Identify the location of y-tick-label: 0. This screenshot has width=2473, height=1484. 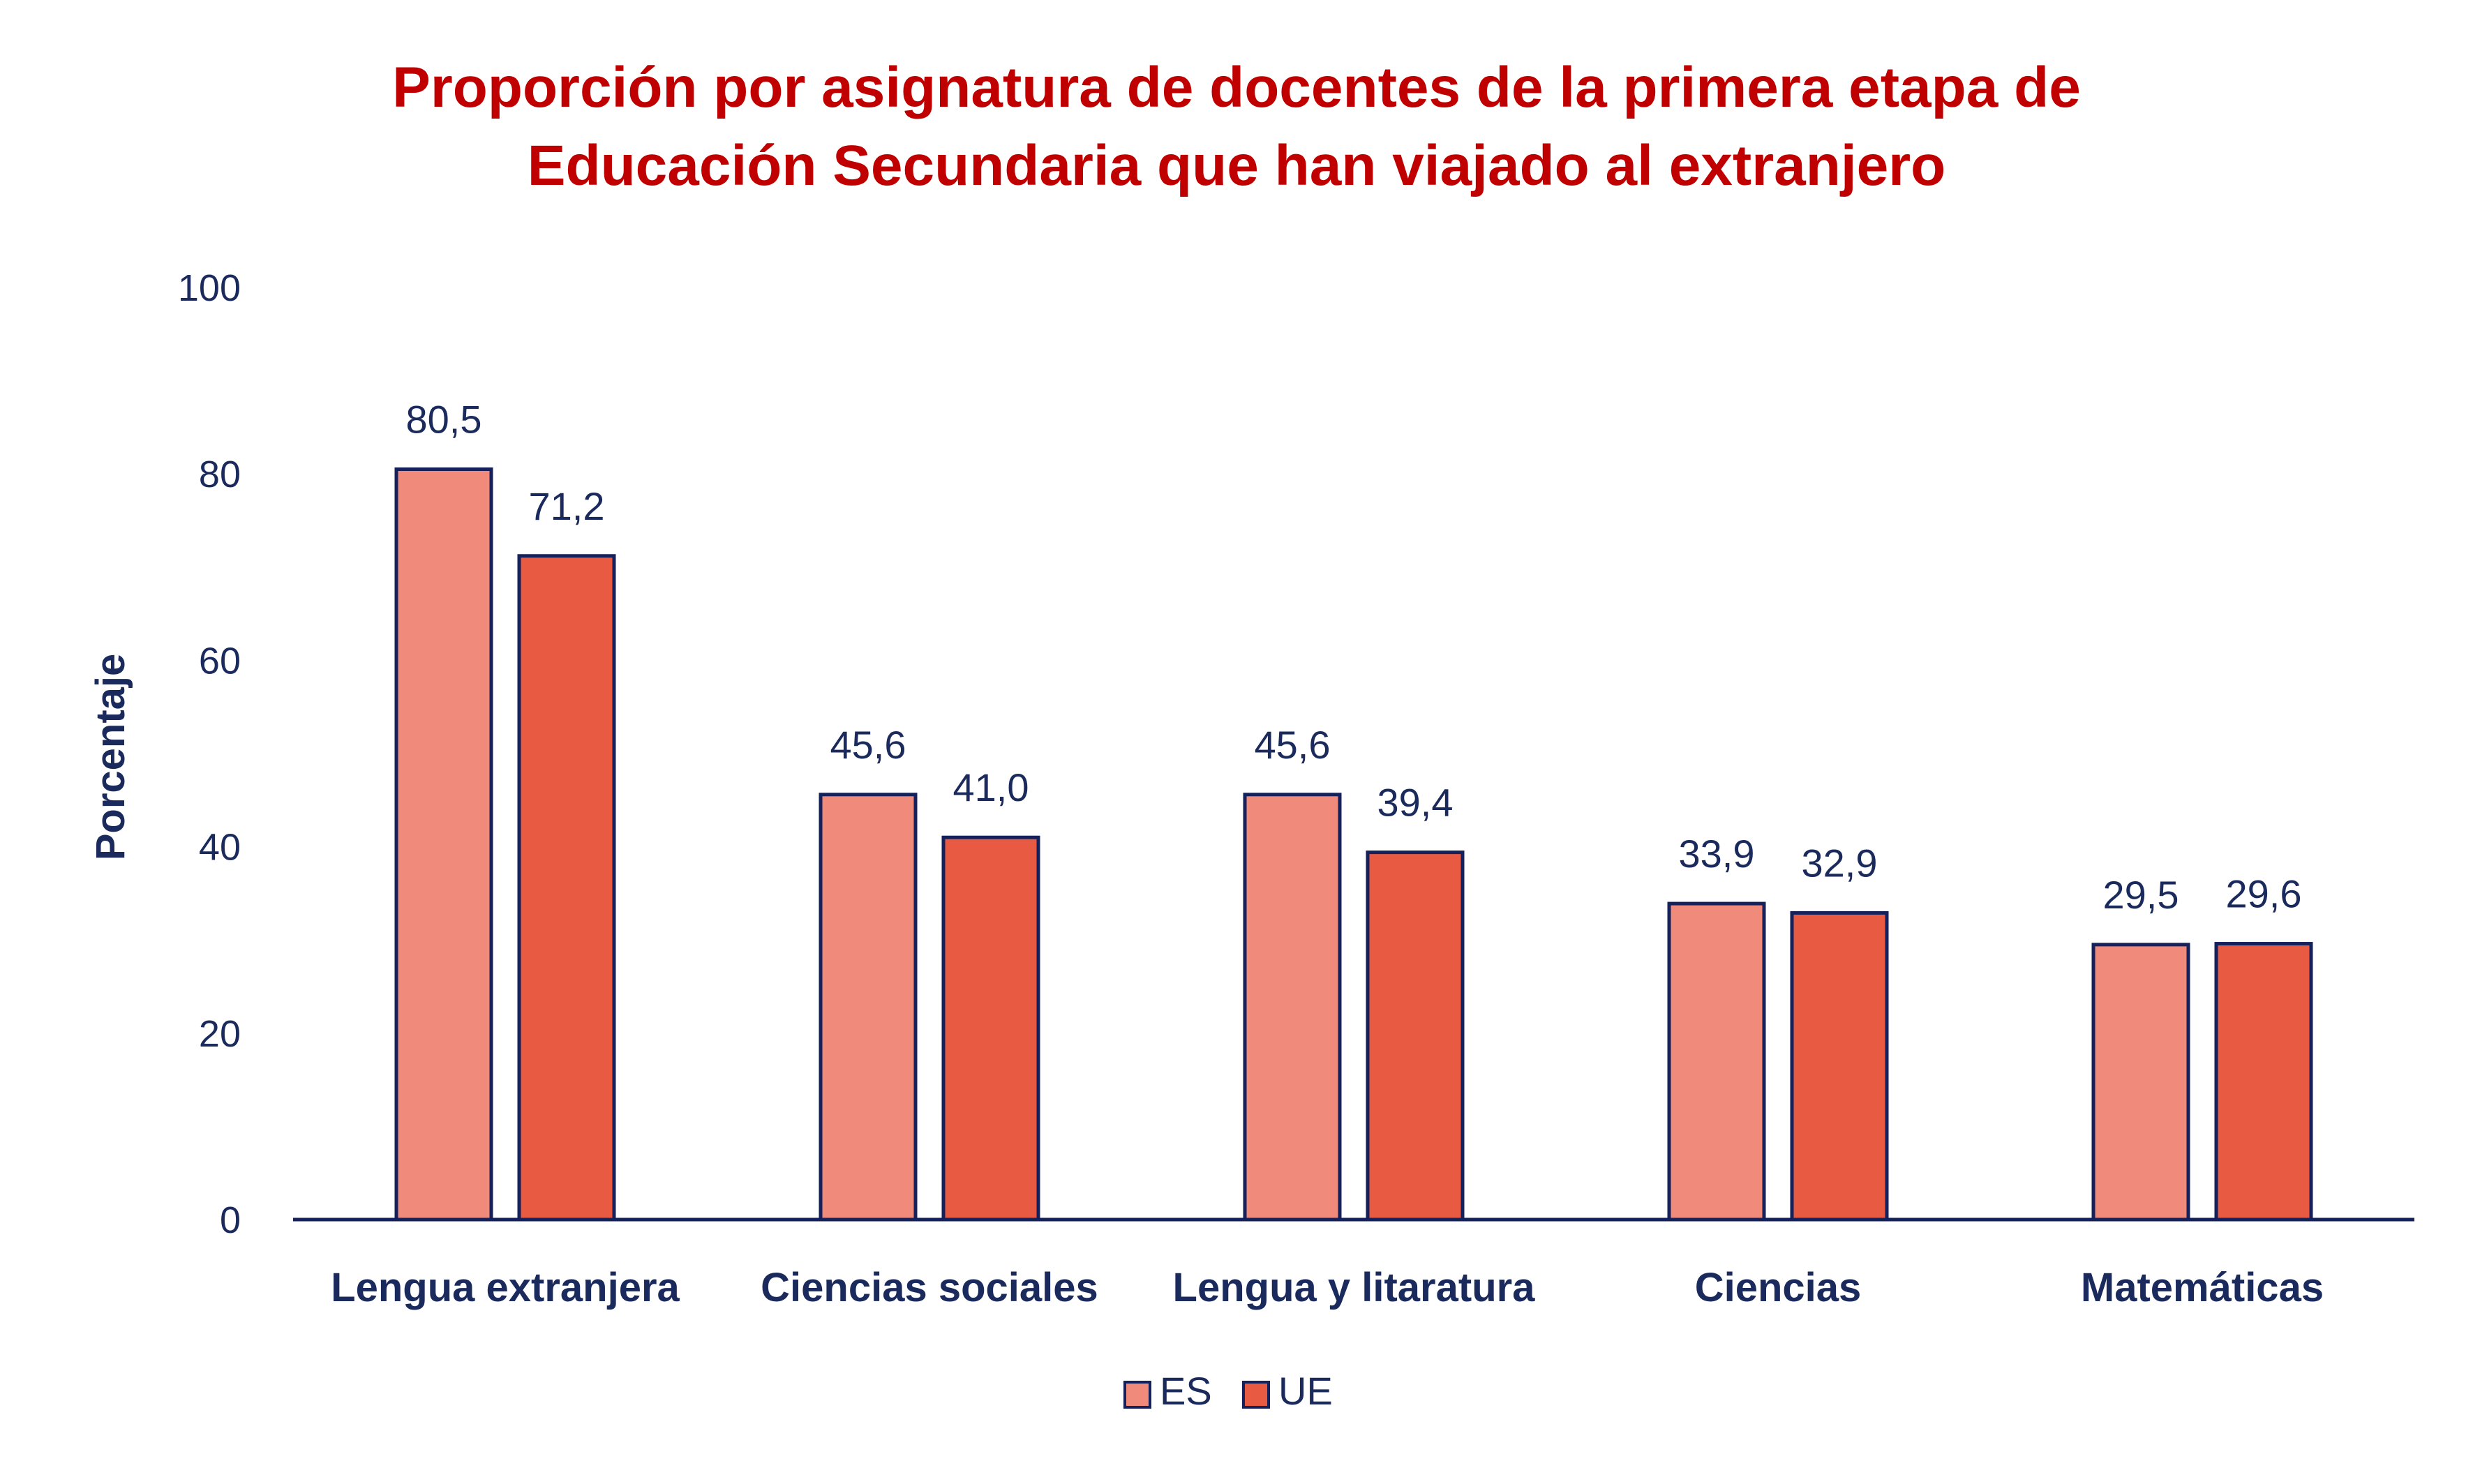
(230, 1220).